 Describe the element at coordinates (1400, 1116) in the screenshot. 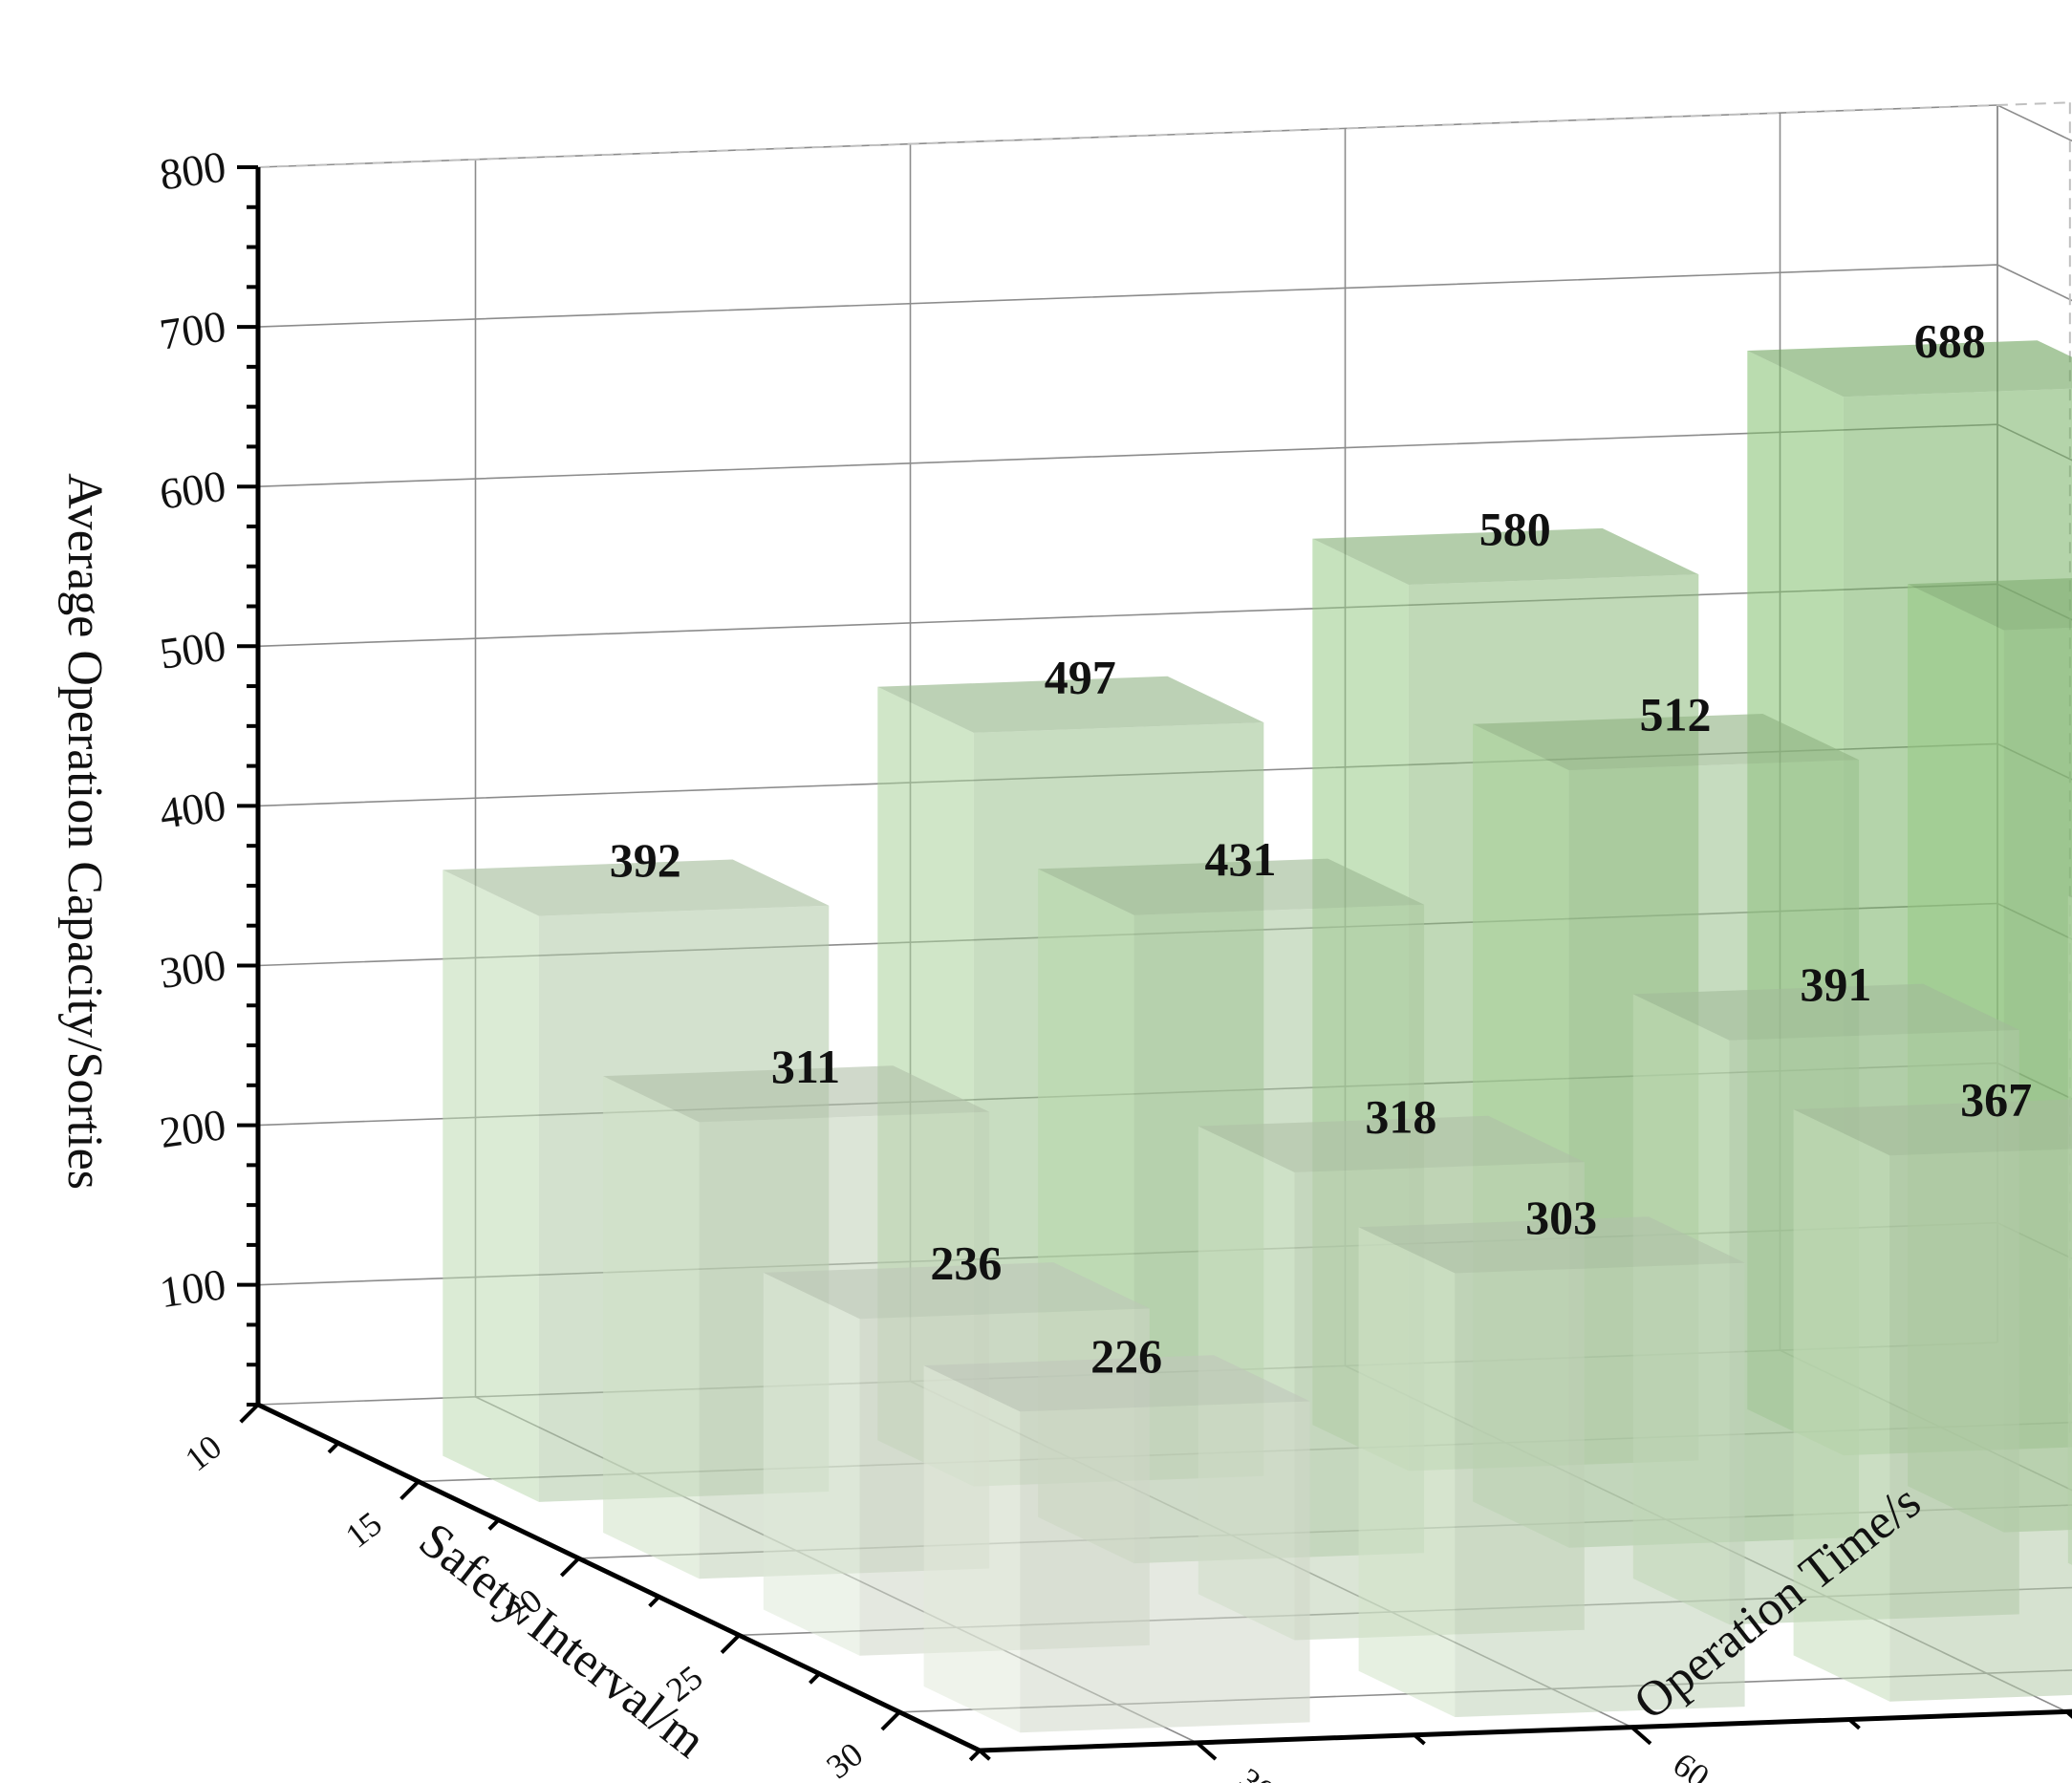

I see `data-label: 318` at that location.